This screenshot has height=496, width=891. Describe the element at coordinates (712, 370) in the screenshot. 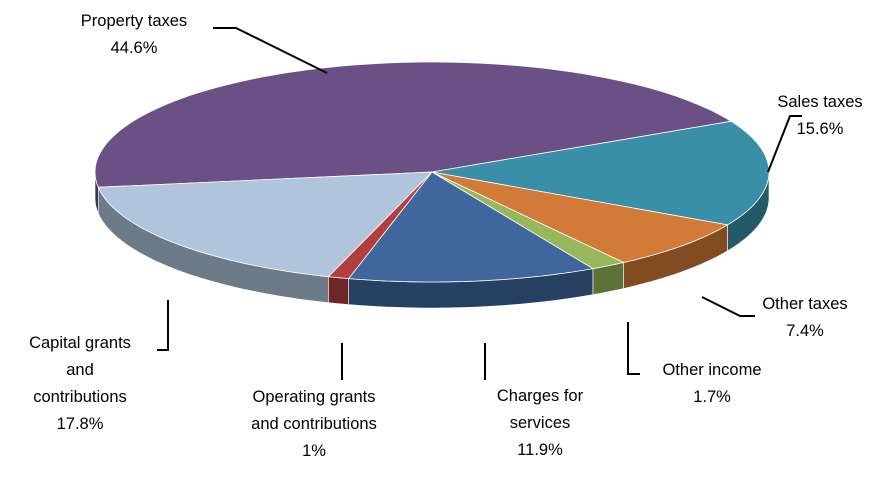

I see `category-label: Other income` at that location.